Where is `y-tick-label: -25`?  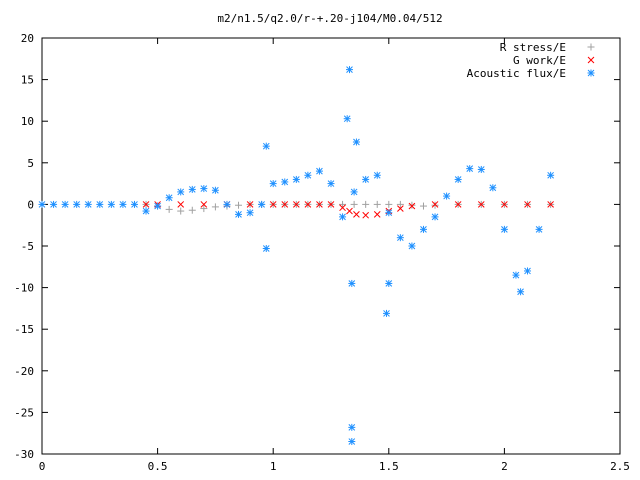 y-tick-label: -25 is located at coordinates (24, 412).